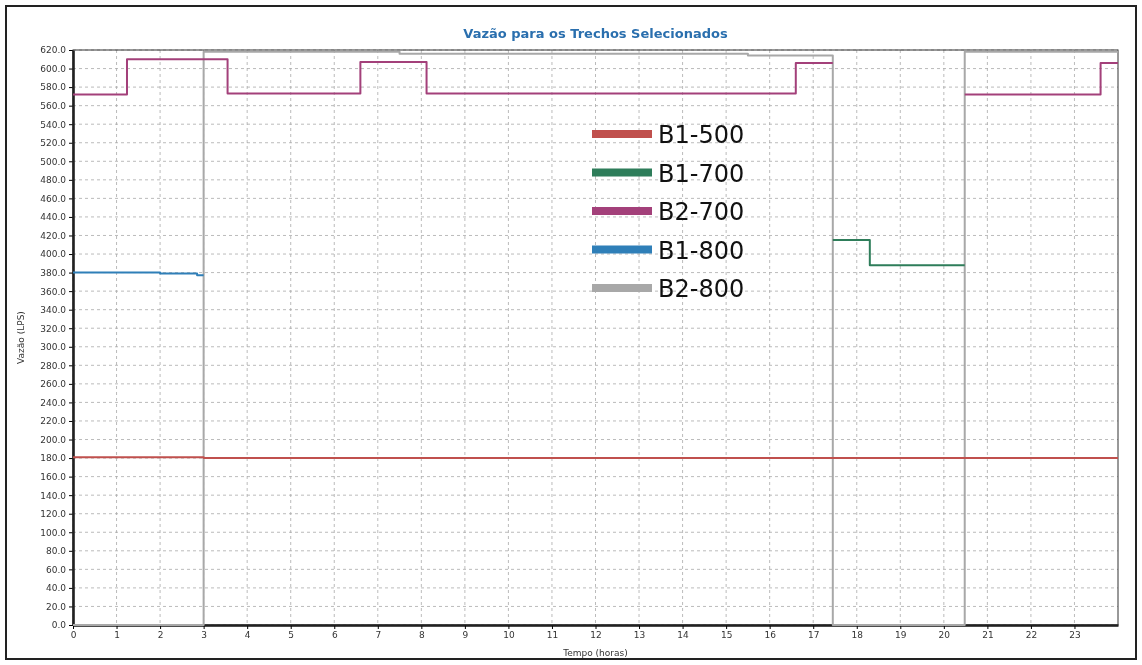 This screenshot has width=1142, height=665. What do you see at coordinates (53, 384) in the screenshot?
I see `y-tick-label: 260.0` at bounding box center [53, 384].